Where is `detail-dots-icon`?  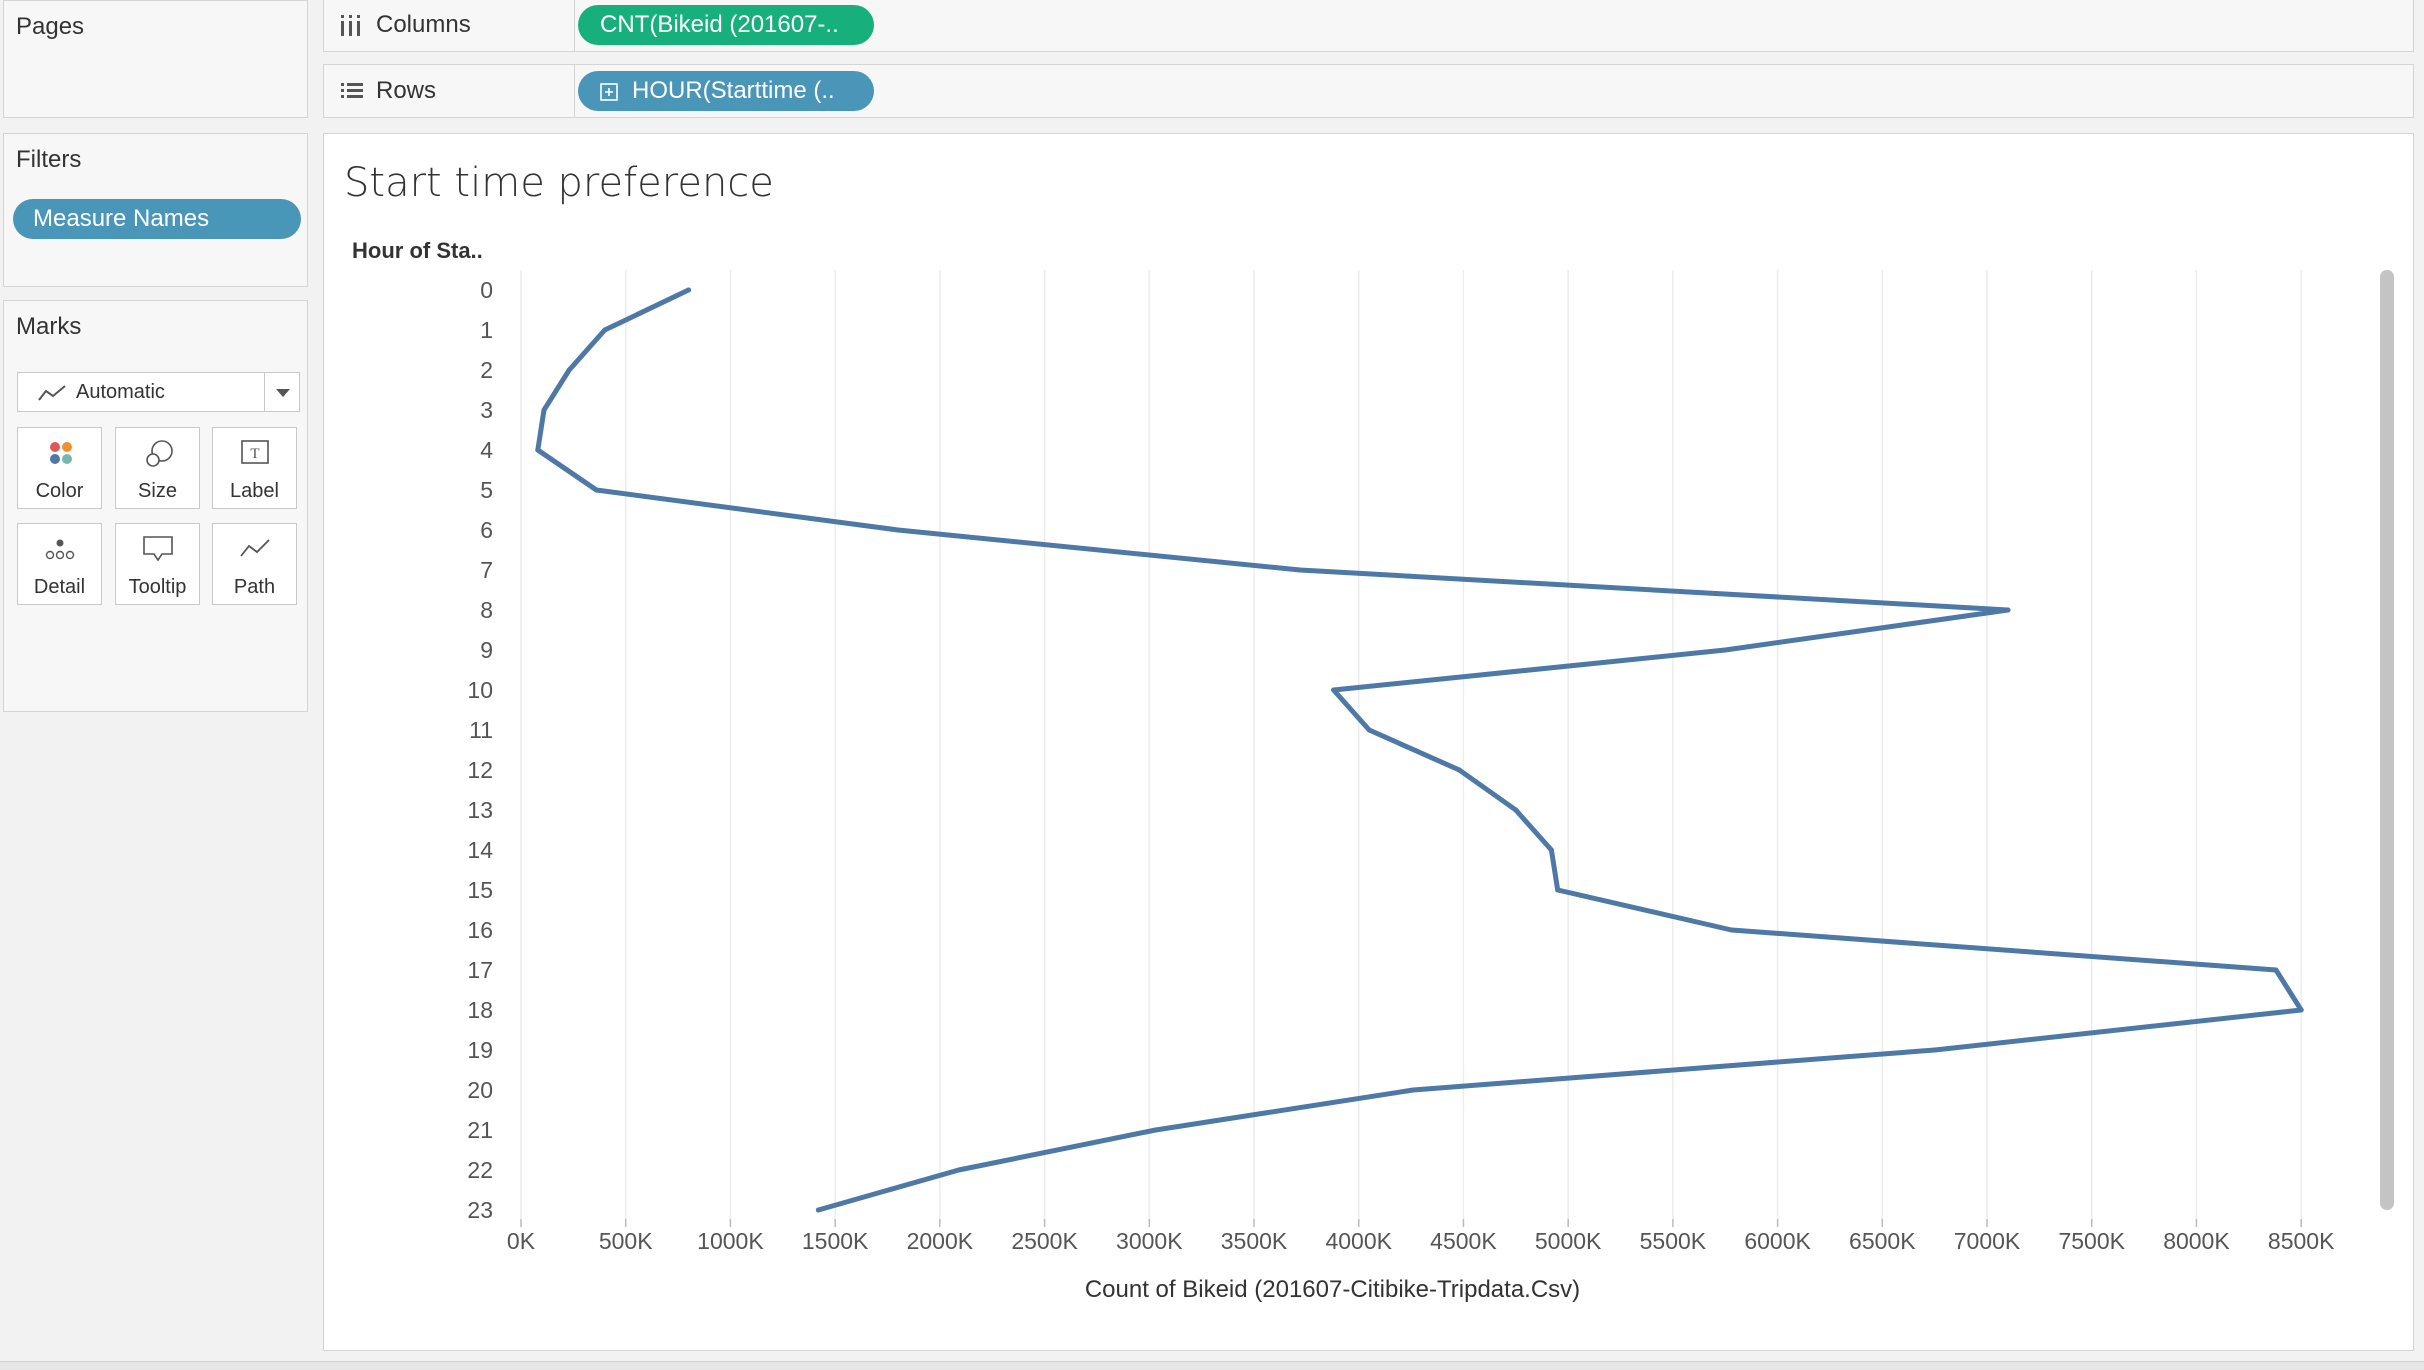 detail-dots-icon is located at coordinates (60, 549).